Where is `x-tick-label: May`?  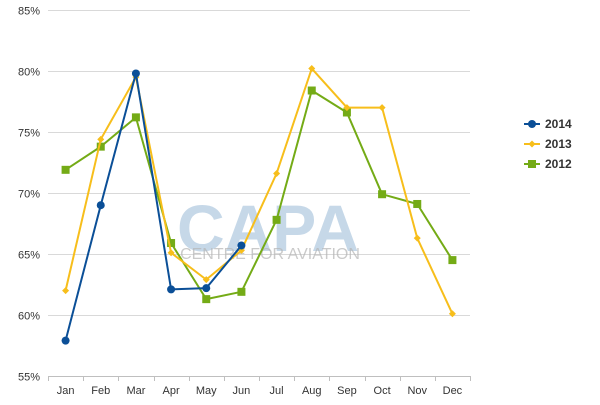 x-tick-label: May is located at coordinates (206, 391).